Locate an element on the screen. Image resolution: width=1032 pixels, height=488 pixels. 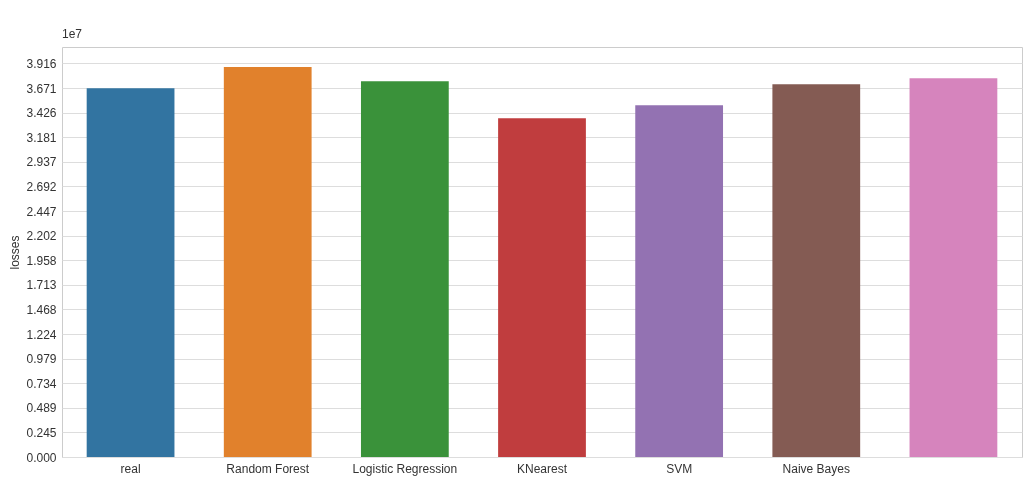
x-tick-label: Random Forest is located at coordinates (268, 468).